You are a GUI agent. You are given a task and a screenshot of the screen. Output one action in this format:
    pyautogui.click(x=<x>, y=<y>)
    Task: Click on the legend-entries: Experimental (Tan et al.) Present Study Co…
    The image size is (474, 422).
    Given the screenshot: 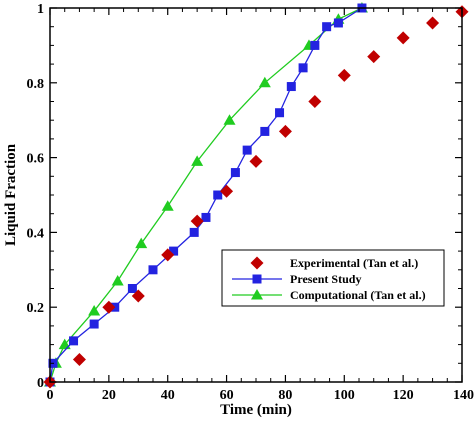 What is the action you would take?
    pyautogui.click(x=329, y=279)
    